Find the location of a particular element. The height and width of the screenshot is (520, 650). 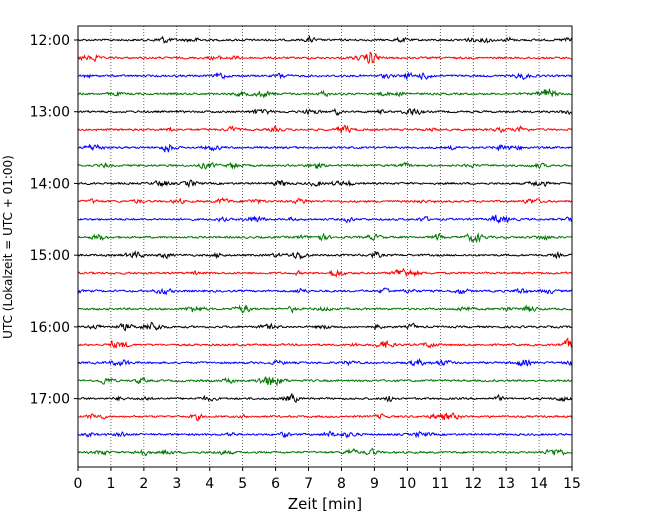

x-axis-ticks: 0 1 2 3 4 5 6 7 8 9 10 11 12 13 14 15 is located at coordinates (327, 479).